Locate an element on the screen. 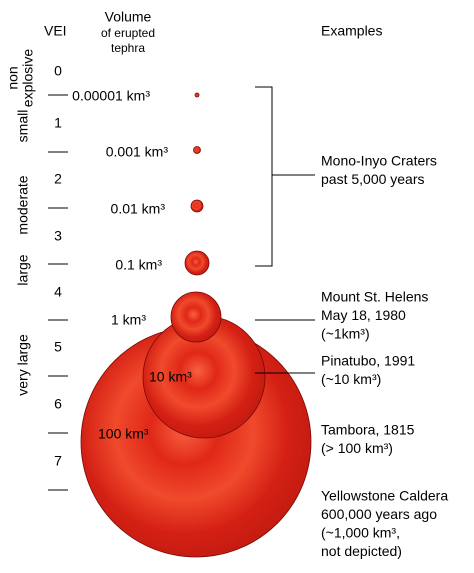 This screenshot has height=573, width=474. explosivity-label: explosive is located at coordinates (28, 78).